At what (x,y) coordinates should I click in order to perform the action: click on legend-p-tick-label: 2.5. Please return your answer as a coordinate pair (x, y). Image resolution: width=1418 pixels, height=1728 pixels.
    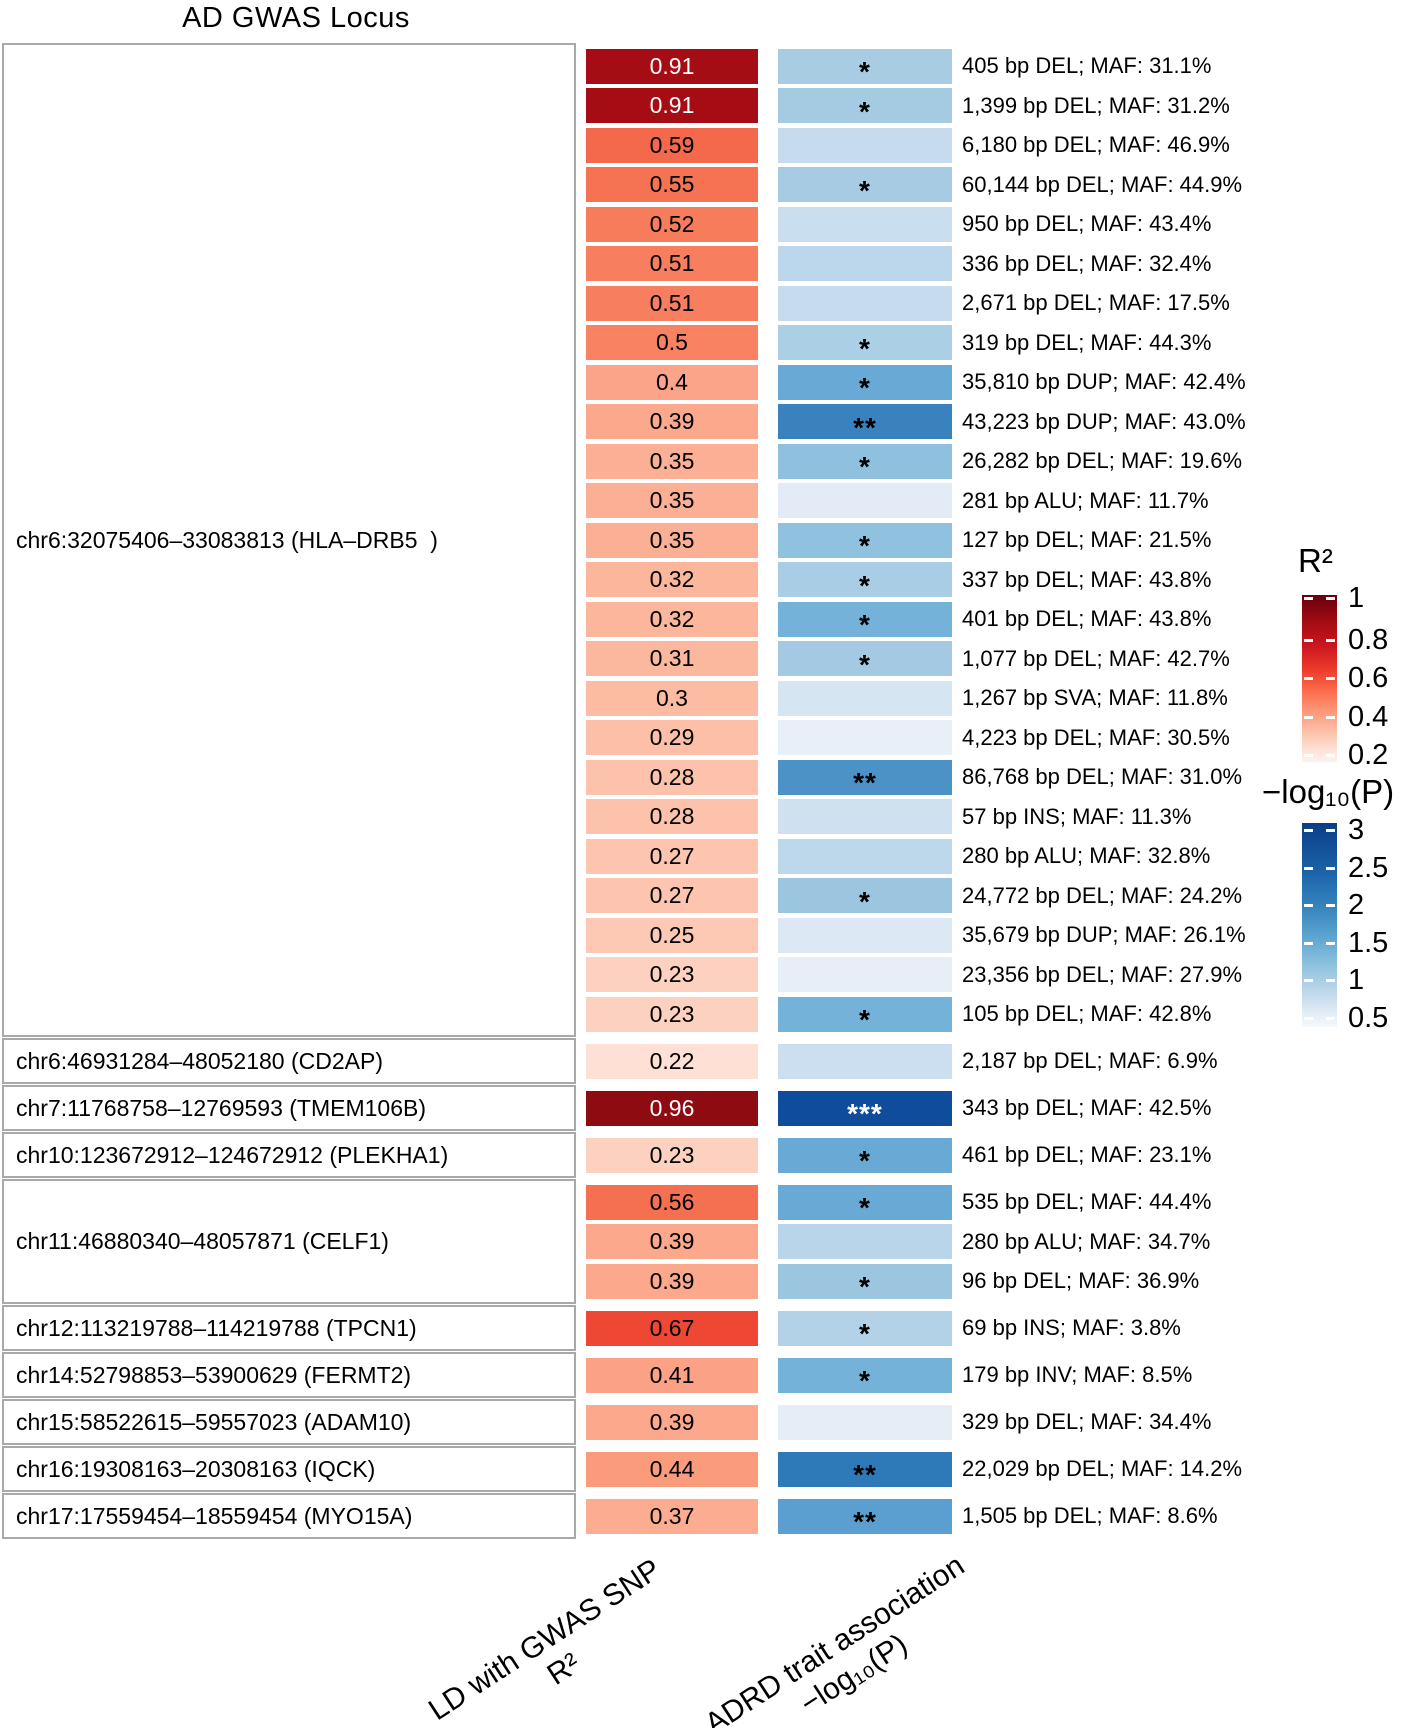
    Looking at the image, I should click on (1368, 868).